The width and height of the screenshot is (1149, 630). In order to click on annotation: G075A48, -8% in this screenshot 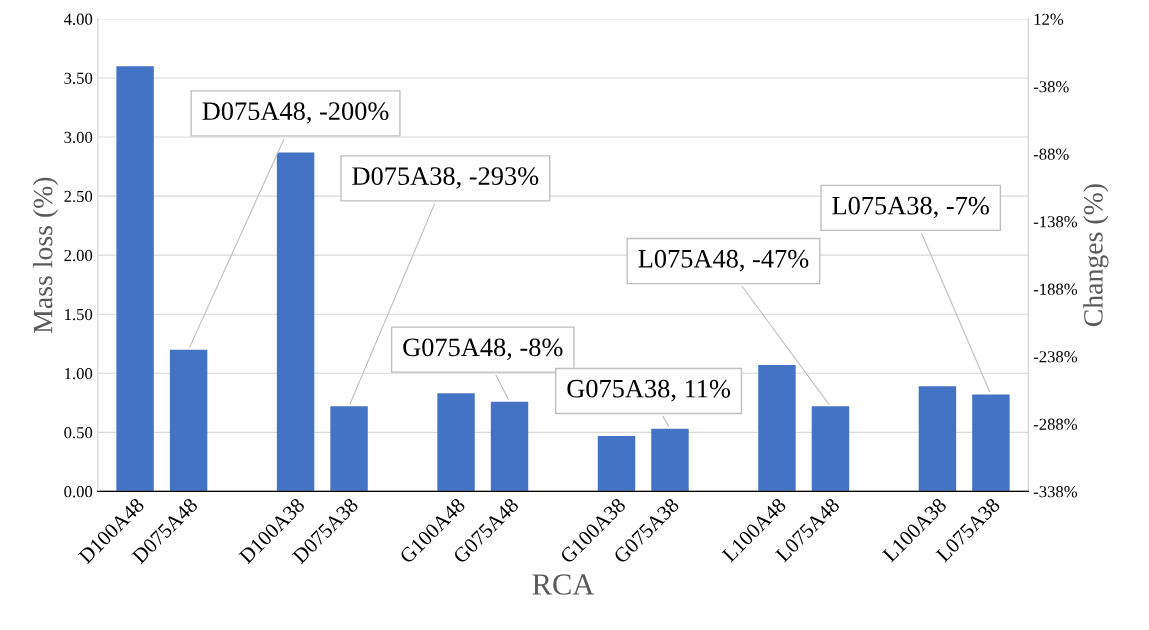, I will do `click(483, 349)`.